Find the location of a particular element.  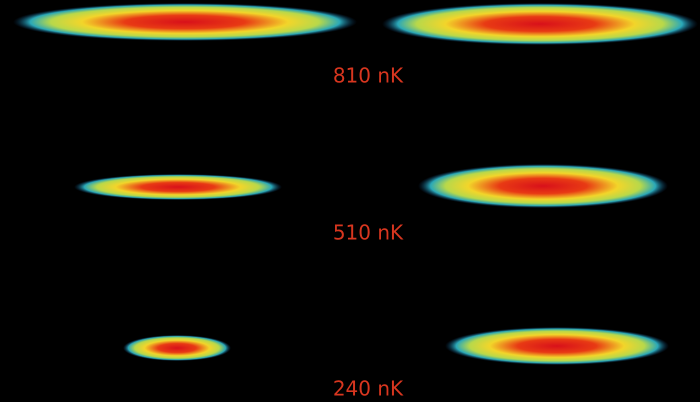

temperature-label: 510 nK is located at coordinates (368, 233).